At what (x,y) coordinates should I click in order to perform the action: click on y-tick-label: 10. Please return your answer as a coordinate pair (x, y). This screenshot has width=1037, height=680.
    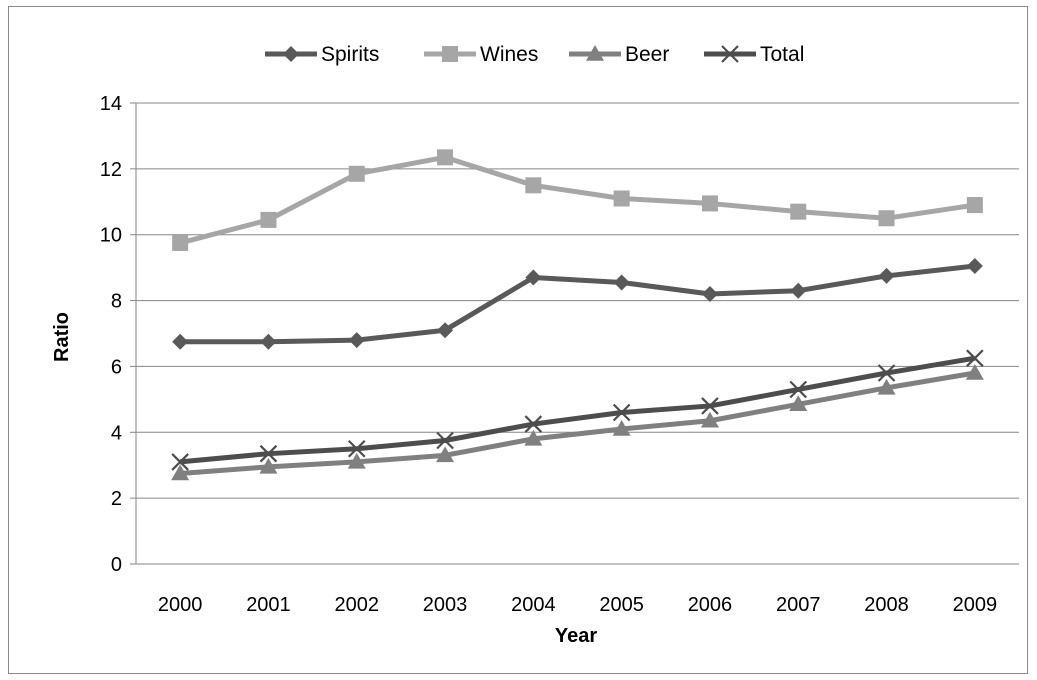
    Looking at the image, I should click on (111, 236).